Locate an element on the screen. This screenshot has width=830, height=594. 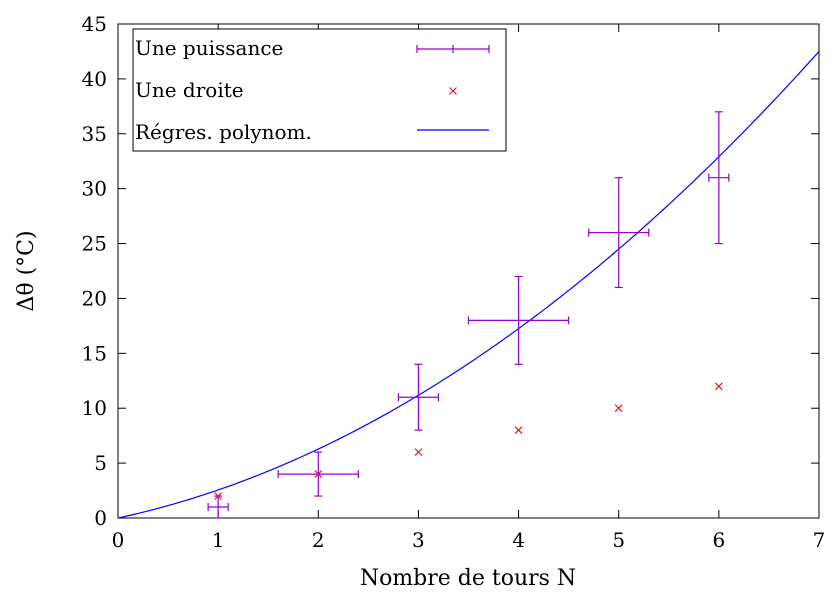
x-tick-label: 5 is located at coordinates (618, 540).